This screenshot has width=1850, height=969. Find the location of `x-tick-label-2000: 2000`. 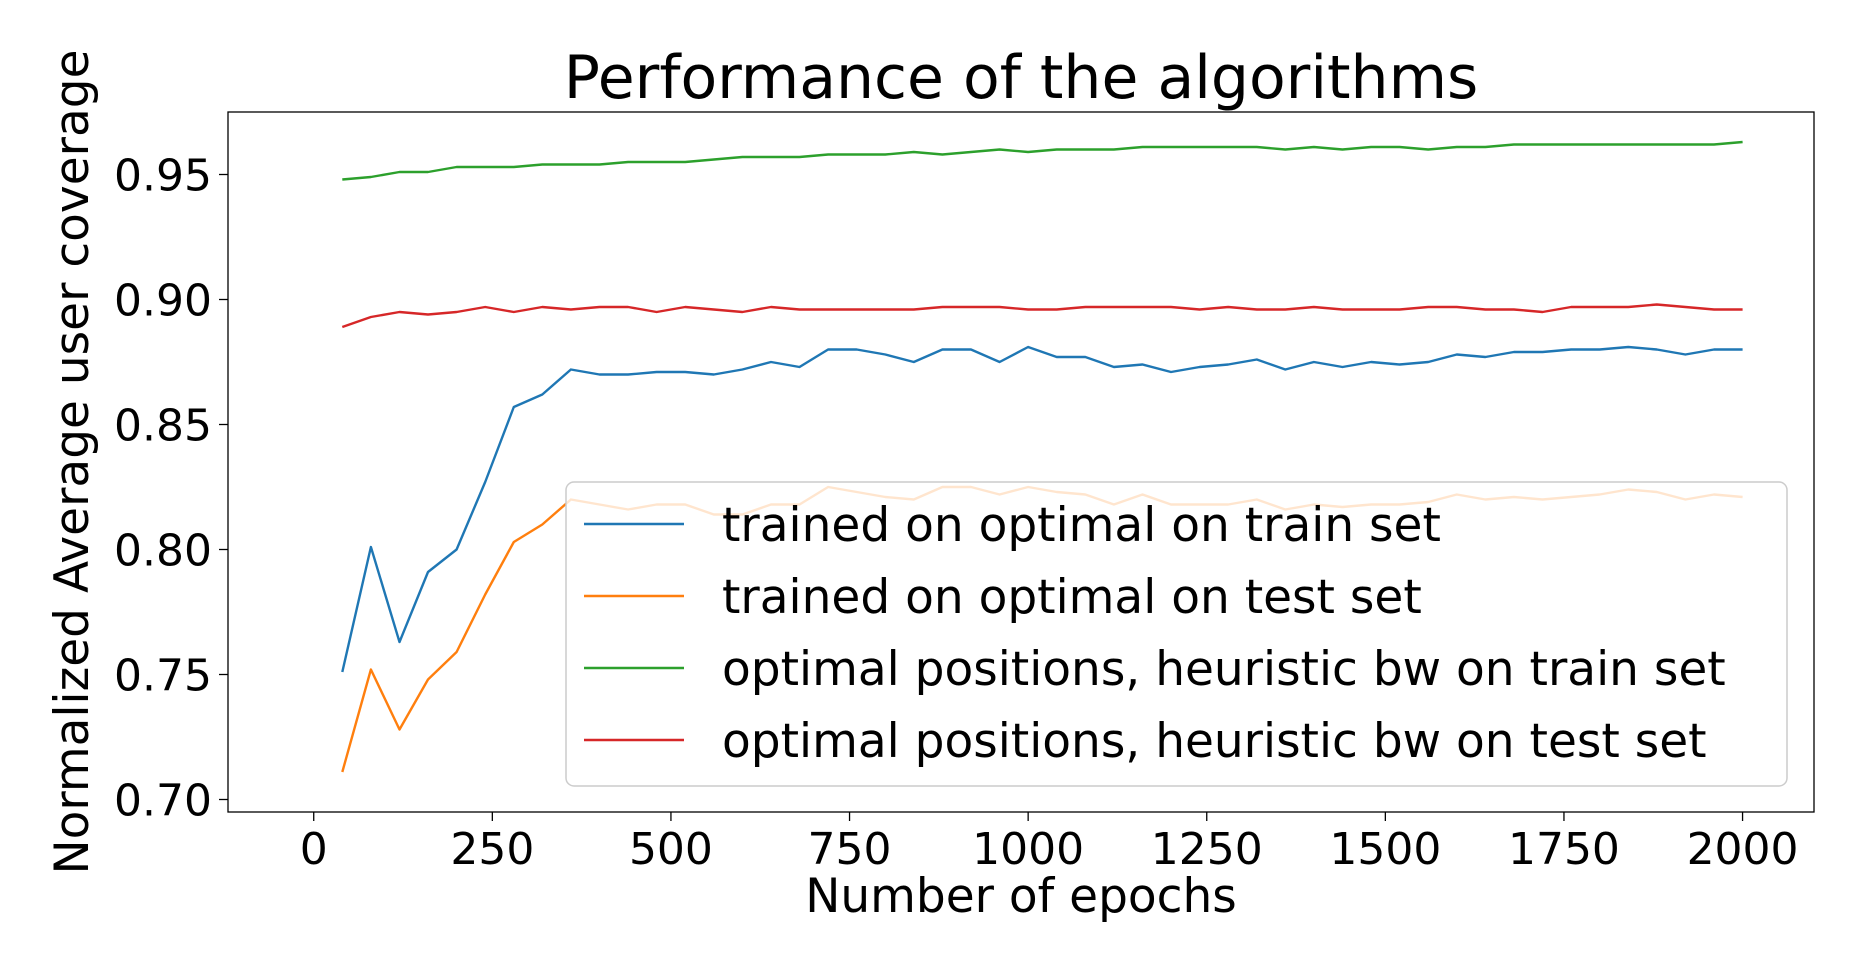

x-tick-label-2000: 2000 is located at coordinates (1743, 849).